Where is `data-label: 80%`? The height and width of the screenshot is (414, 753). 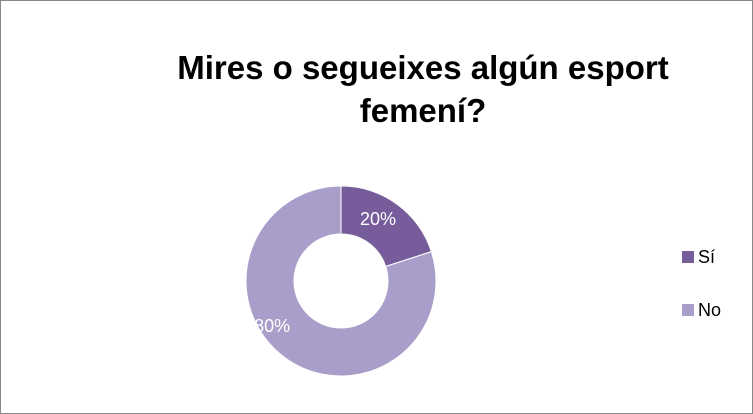 data-label: 80% is located at coordinates (272, 326).